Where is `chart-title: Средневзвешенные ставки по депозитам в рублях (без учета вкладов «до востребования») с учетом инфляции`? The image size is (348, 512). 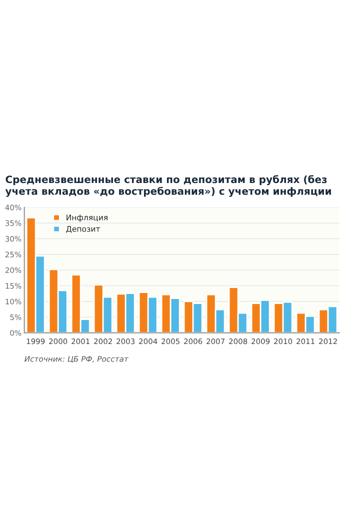
chart-title: Средневзвешенные ставки по депозитам в рублях (без учета вкладов «до востребования») с учетом инфляции is located at coordinates (168, 186).